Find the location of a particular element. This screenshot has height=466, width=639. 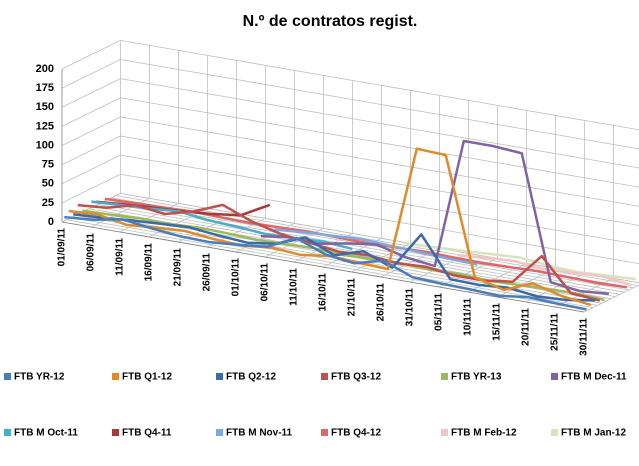

x-tick-label: 06/10/11 is located at coordinates (265, 282).